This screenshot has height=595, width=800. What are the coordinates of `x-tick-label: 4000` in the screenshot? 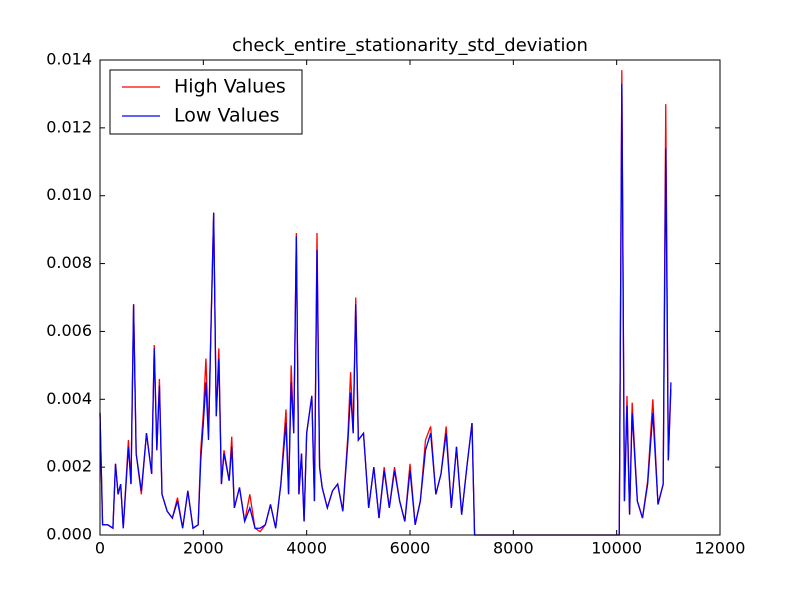 It's located at (306, 548).